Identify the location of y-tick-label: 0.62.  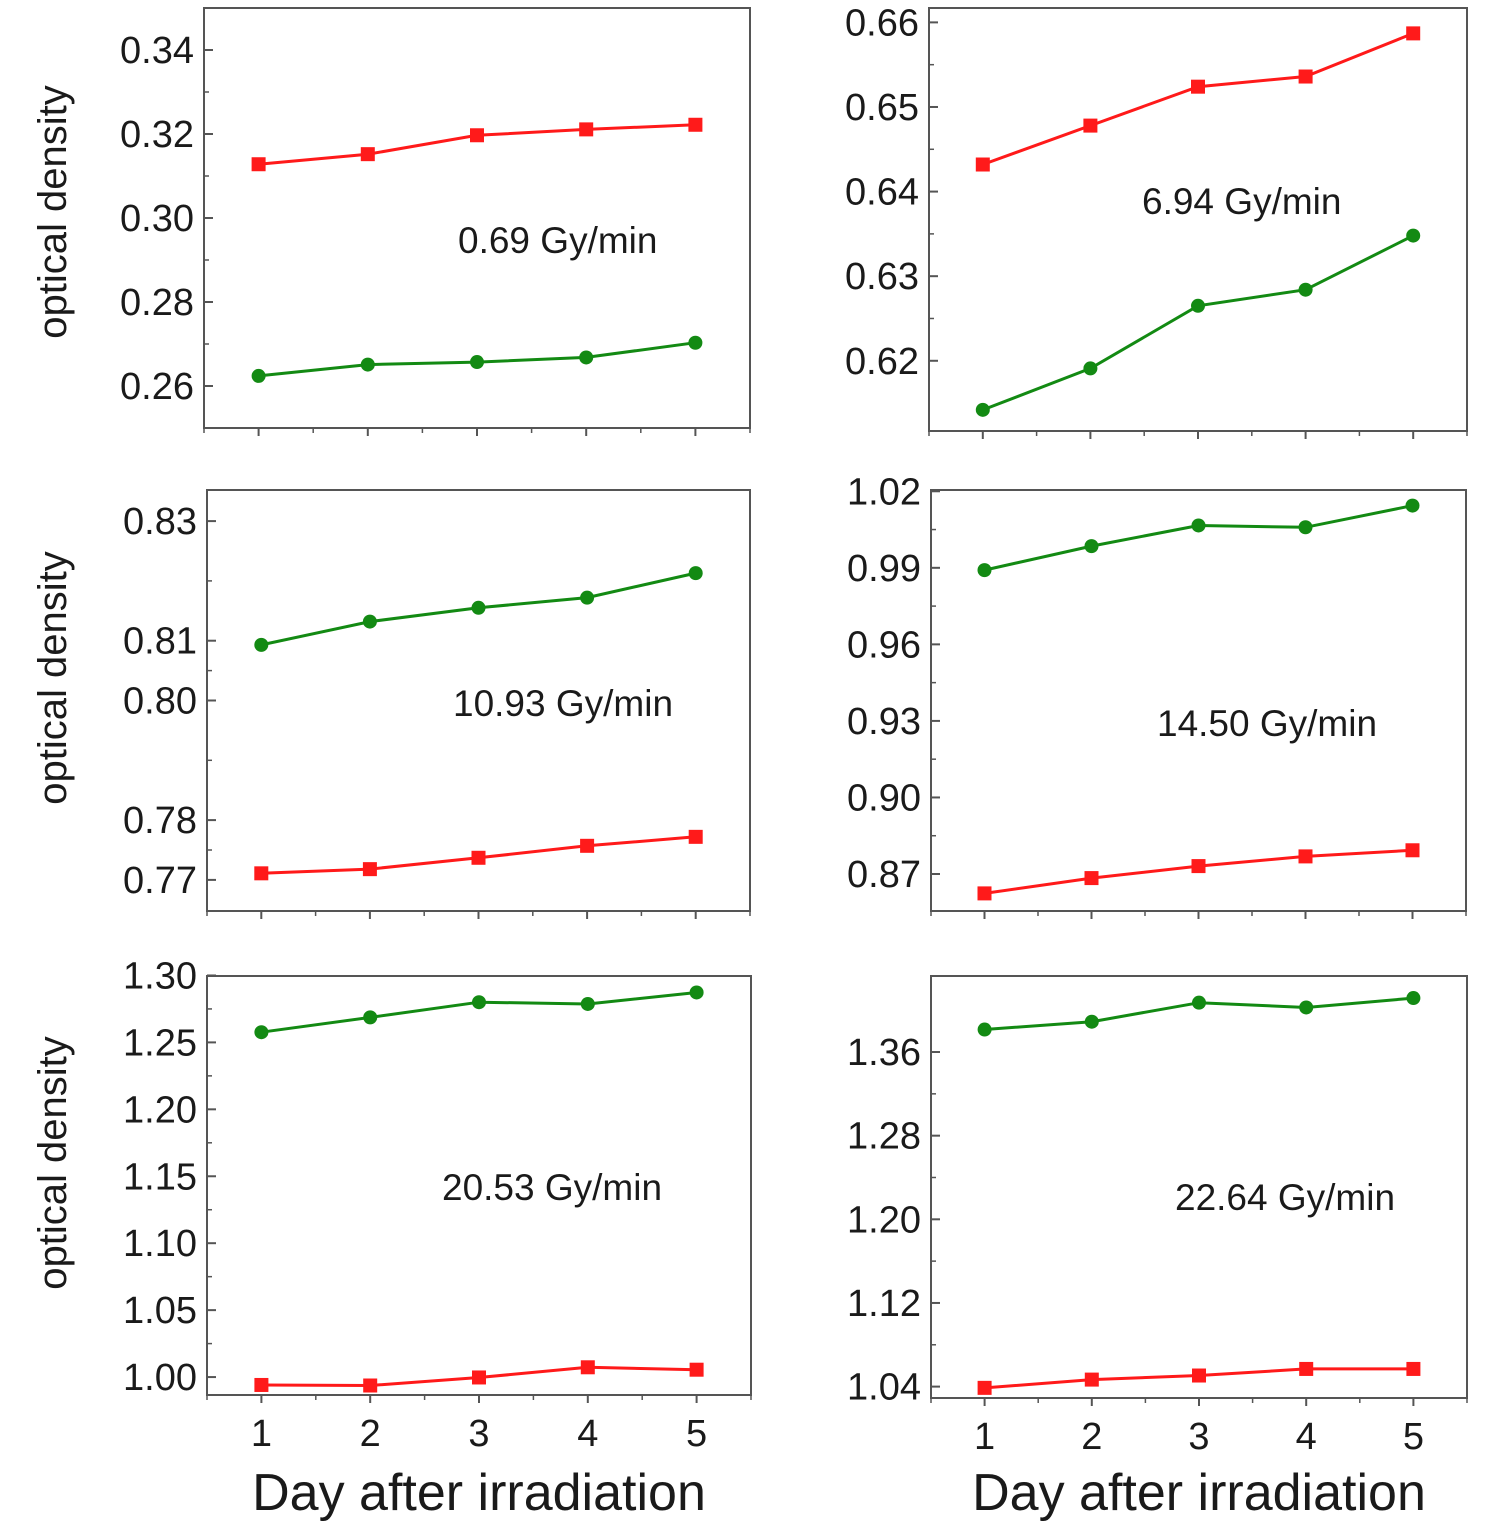
(882, 362).